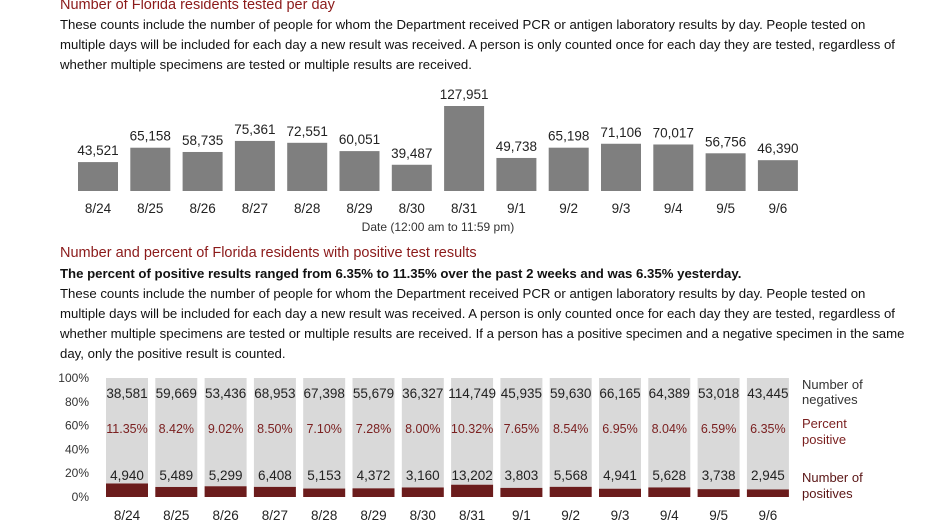 This screenshot has width=932, height=524. Describe the element at coordinates (373, 429) in the screenshot. I see `percent-positive-label: 7.28%` at that location.